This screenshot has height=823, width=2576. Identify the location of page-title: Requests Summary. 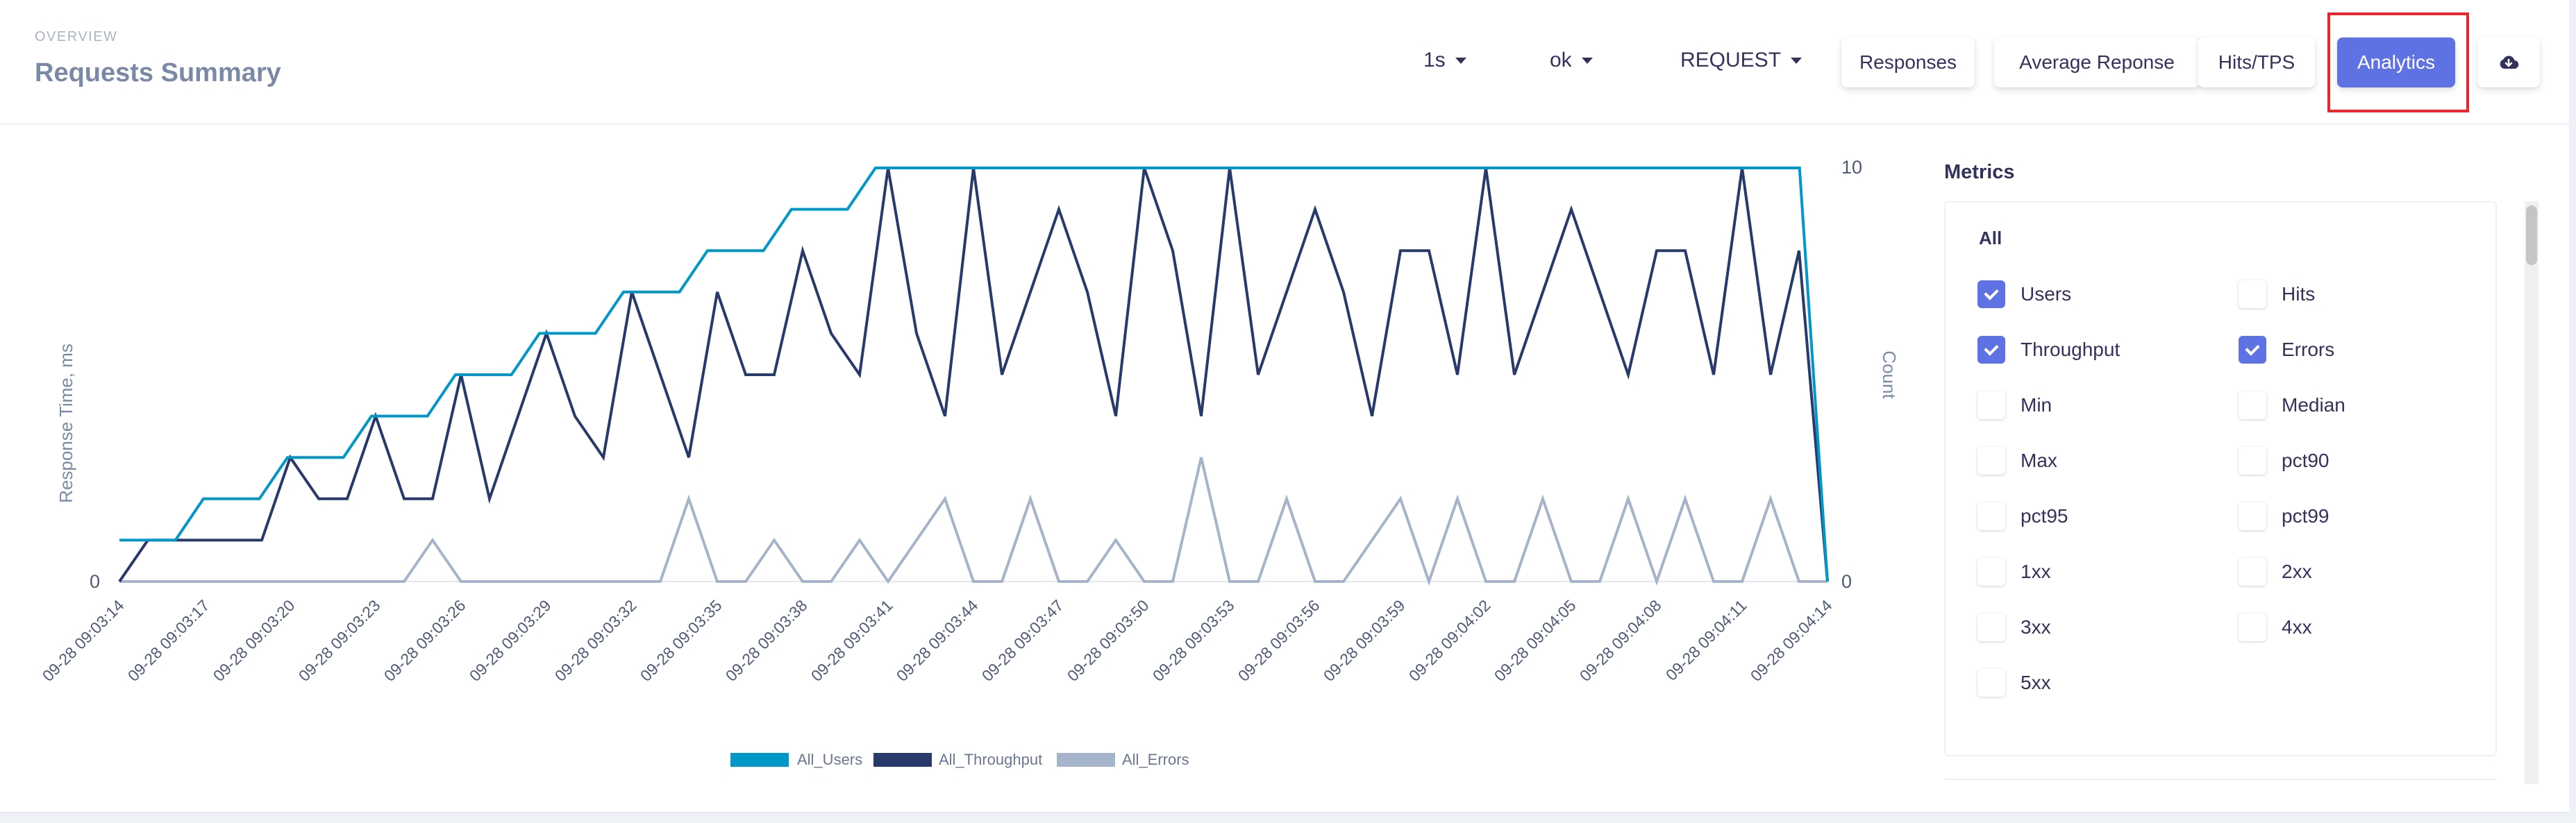
(158, 72).